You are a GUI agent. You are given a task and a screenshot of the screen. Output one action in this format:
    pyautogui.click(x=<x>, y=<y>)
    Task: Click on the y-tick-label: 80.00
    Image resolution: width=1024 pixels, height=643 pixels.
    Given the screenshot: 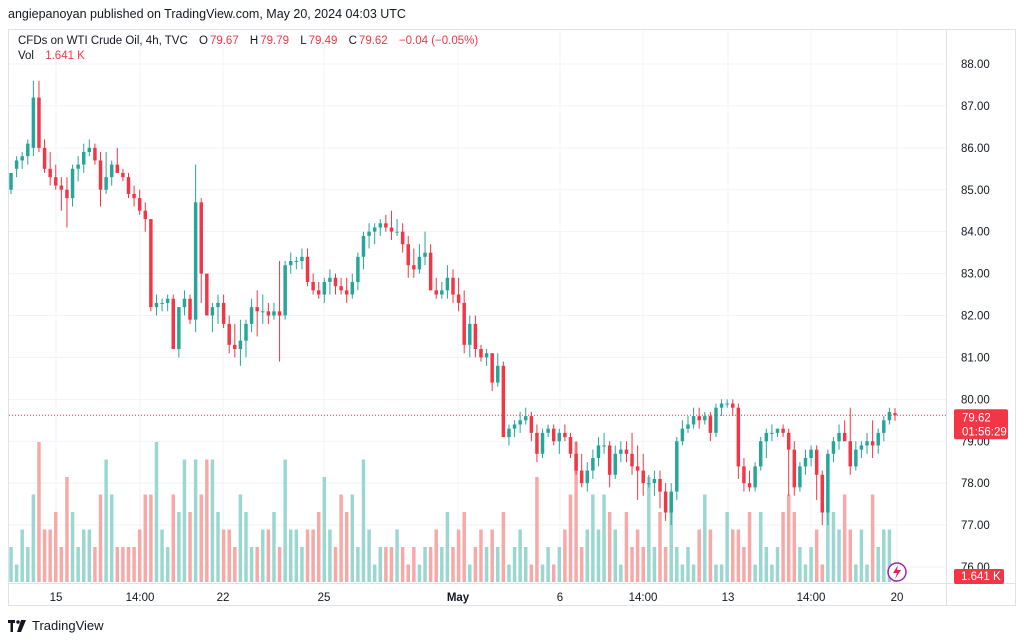 What is the action you would take?
    pyautogui.click(x=975, y=400)
    